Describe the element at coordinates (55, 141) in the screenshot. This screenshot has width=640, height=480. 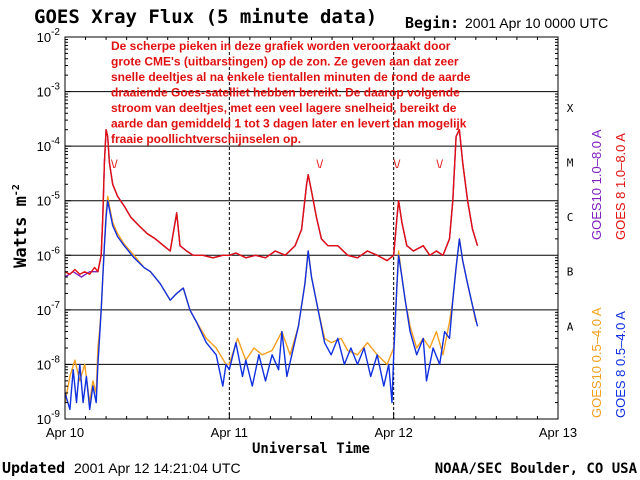
I see `y-tick-exp: -4` at that location.